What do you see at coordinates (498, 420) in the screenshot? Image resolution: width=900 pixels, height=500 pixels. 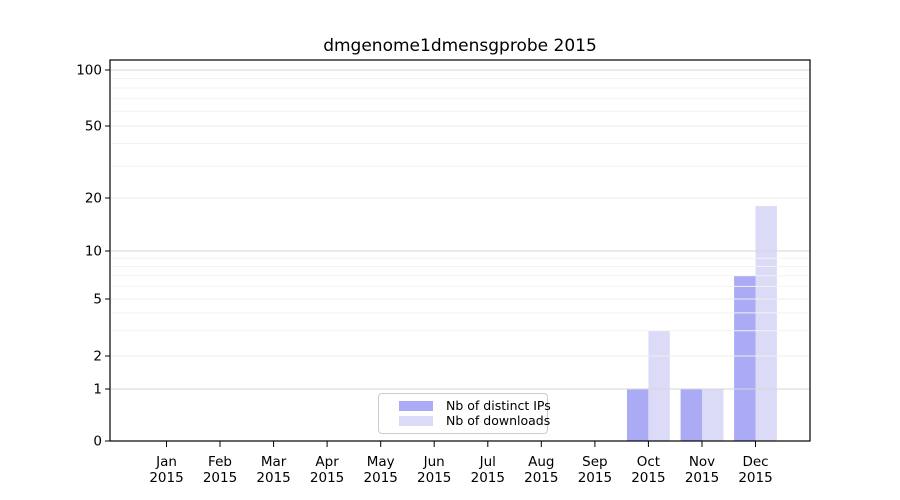 I see `legend-label-downloads: Nb of downloads` at bounding box center [498, 420].